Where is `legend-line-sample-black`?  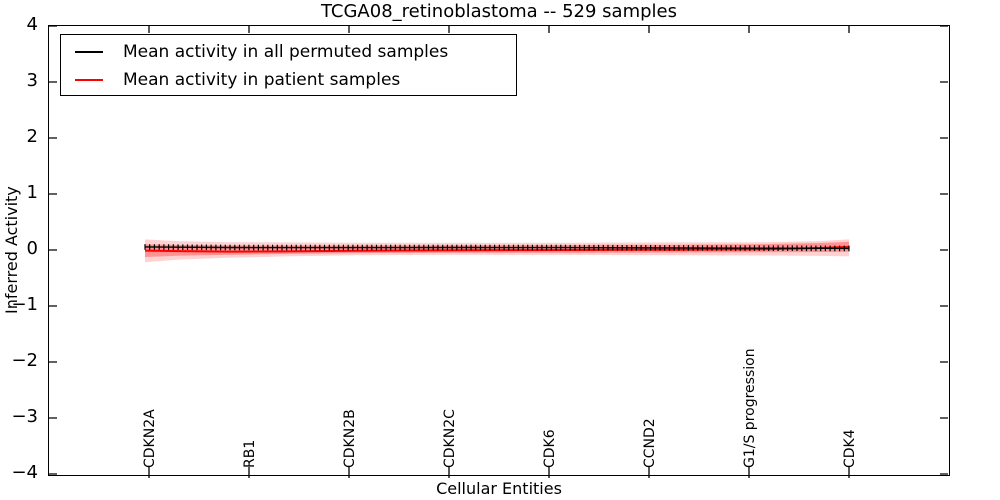 legend-line-sample-black is located at coordinates (89, 52).